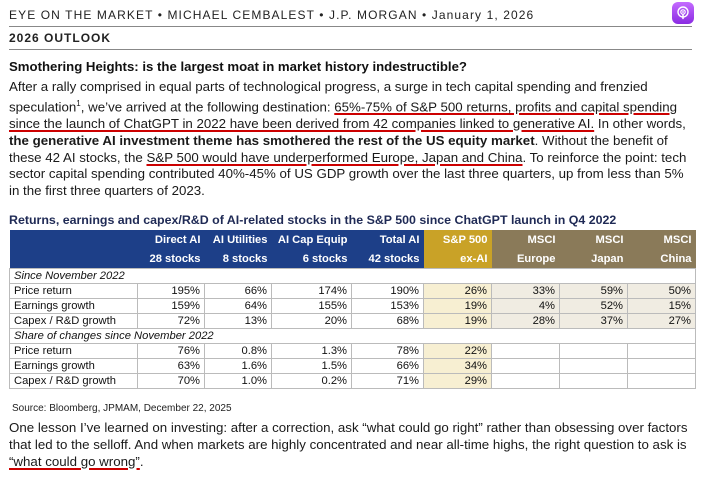 The image size is (701, 485). I want to click on table-cell: 15%, so click(661, 306).